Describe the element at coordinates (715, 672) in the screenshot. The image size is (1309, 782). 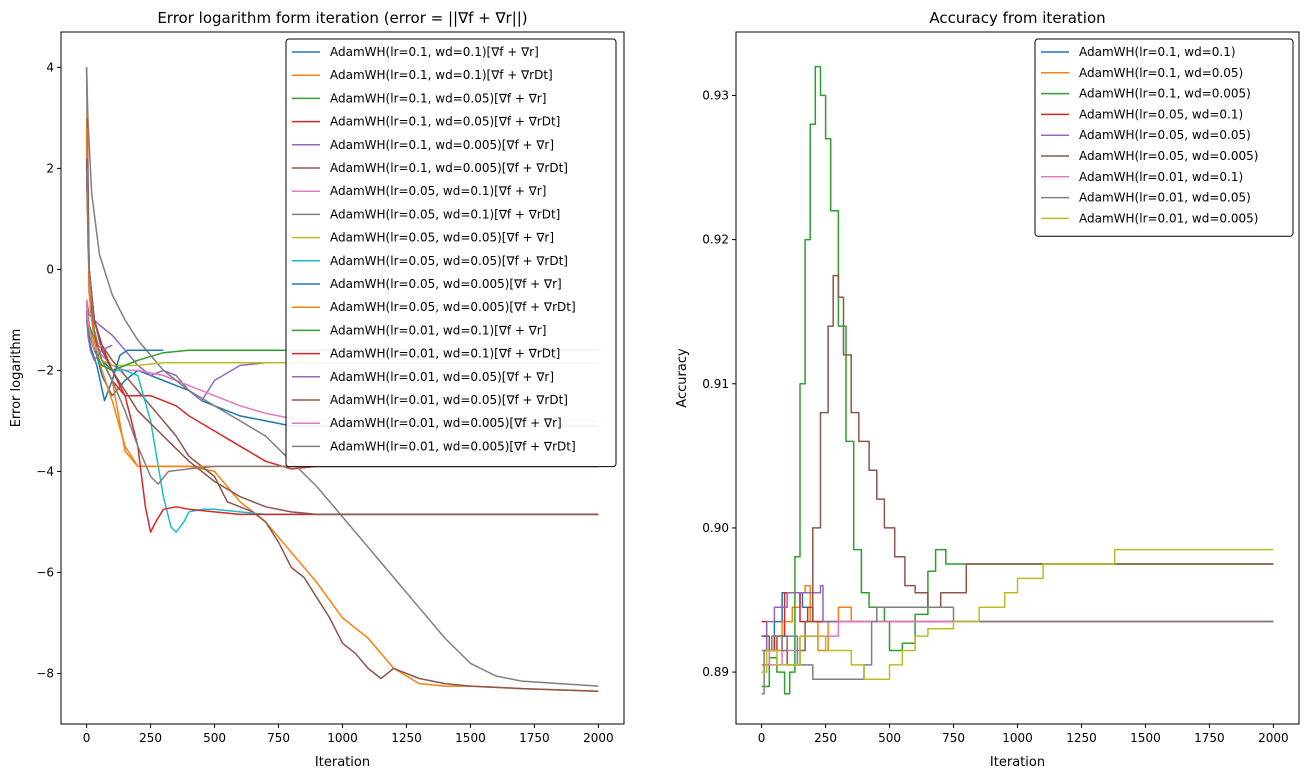
I see `y-tick-label: 0.89` at that location.